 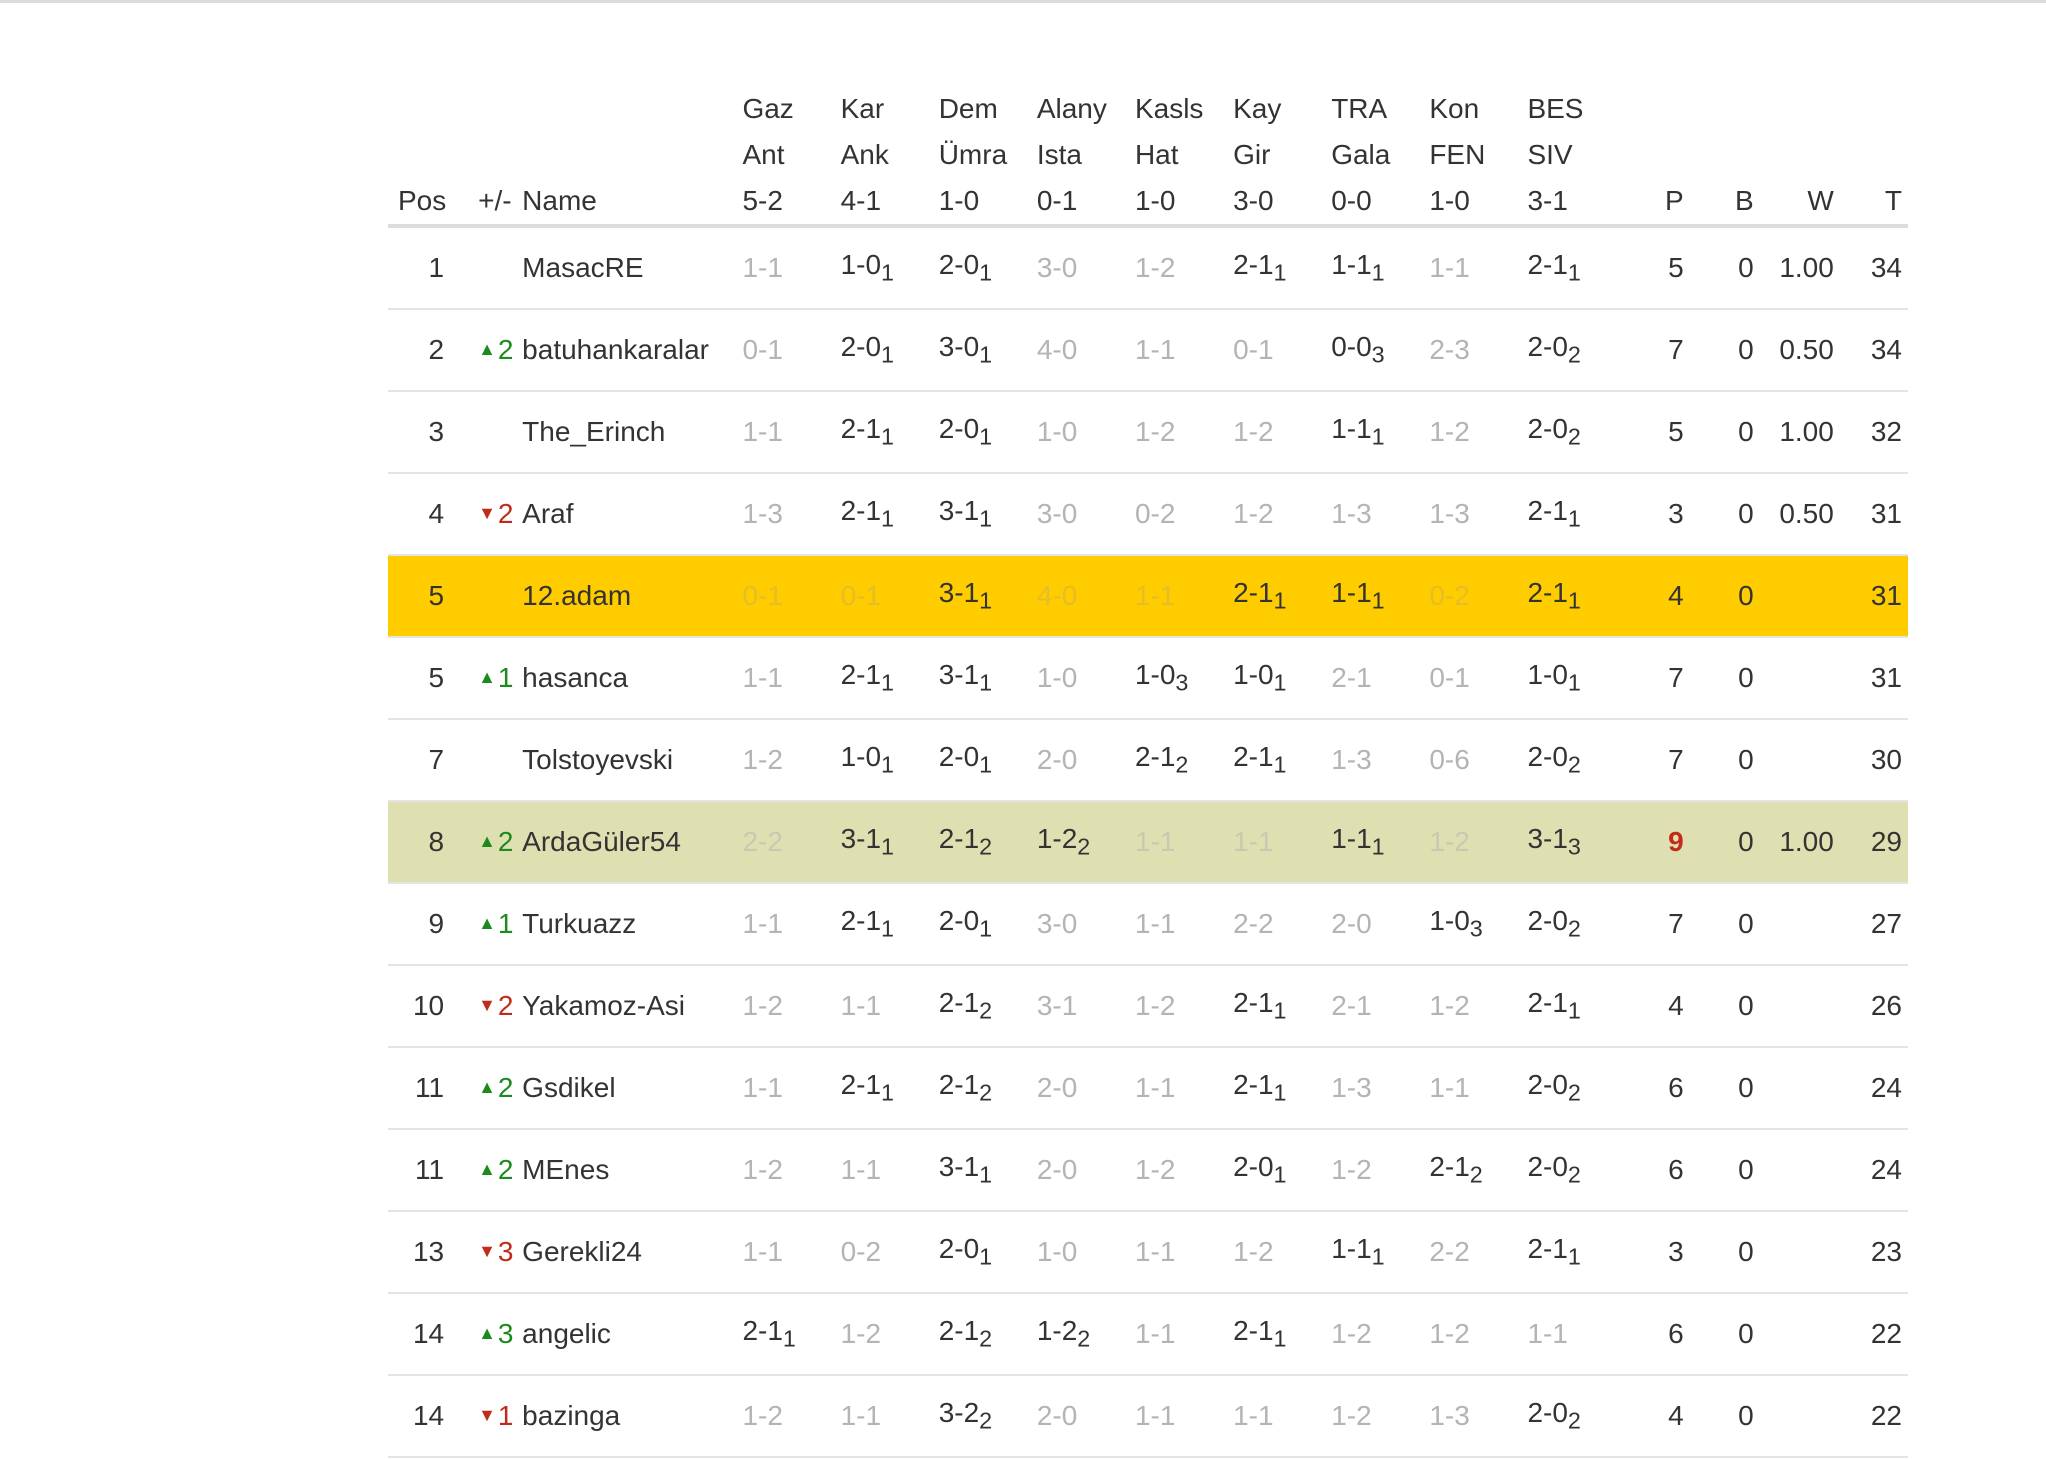 I want to click on col-header-match-7: TRA Gala 0-0, so click(x=1380, y=149).